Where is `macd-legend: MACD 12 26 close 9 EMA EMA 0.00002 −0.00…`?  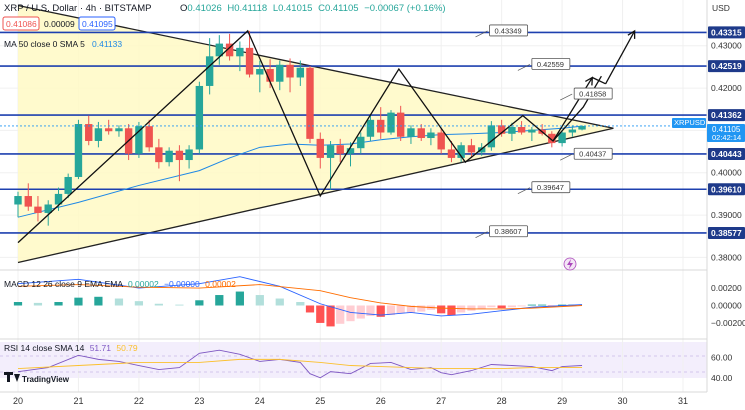 macd-legend: MACD 12 26 close 9 EMA EMA 0.00002 −0.00… is located at coordinates (120, 284).